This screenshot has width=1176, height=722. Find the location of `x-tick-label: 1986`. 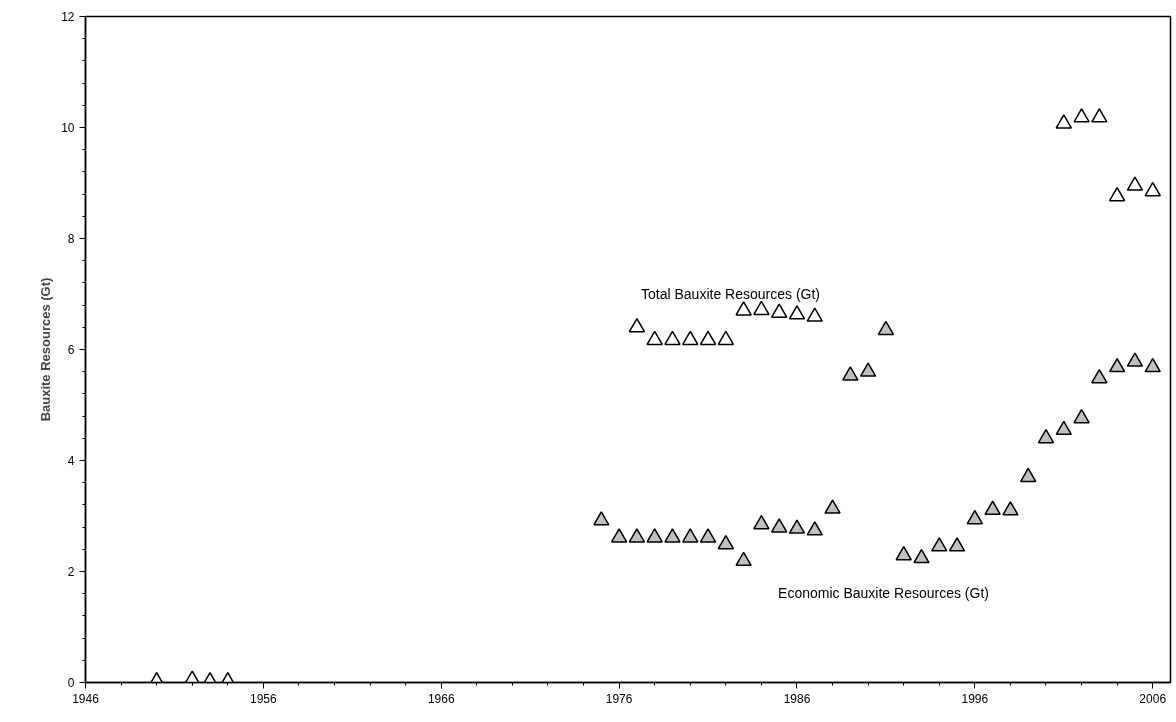

x-tick-label: 1986 is located at coordinates (797, 698).